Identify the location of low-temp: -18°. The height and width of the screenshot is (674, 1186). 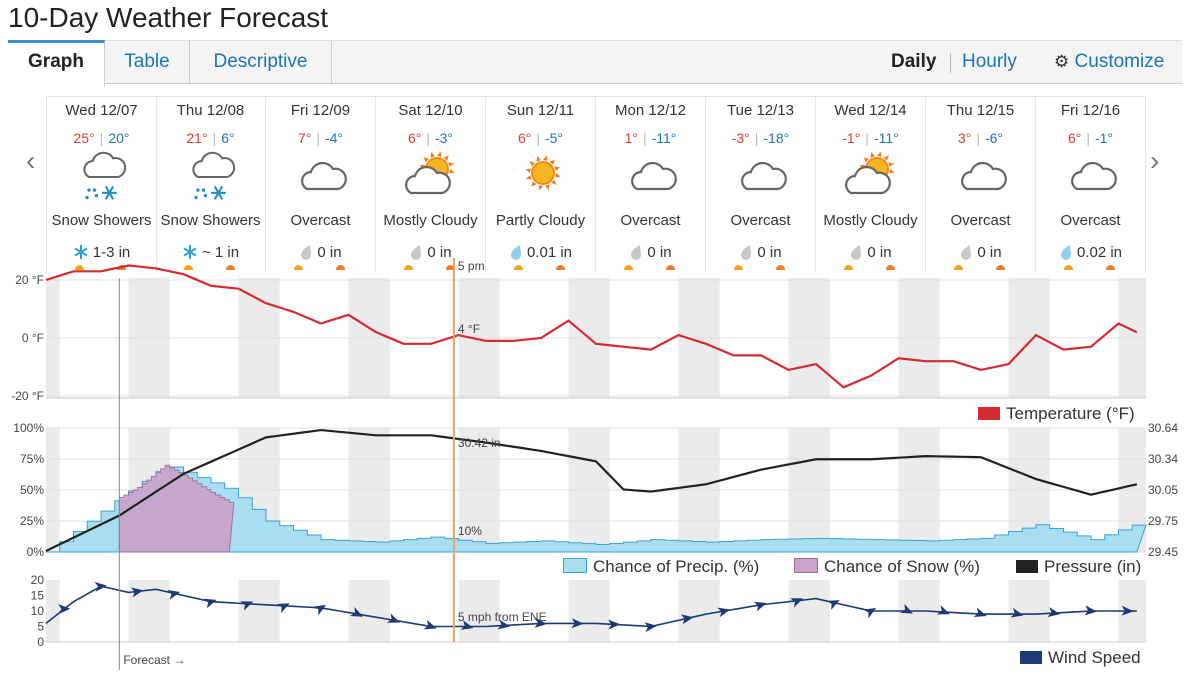
(776, 138).